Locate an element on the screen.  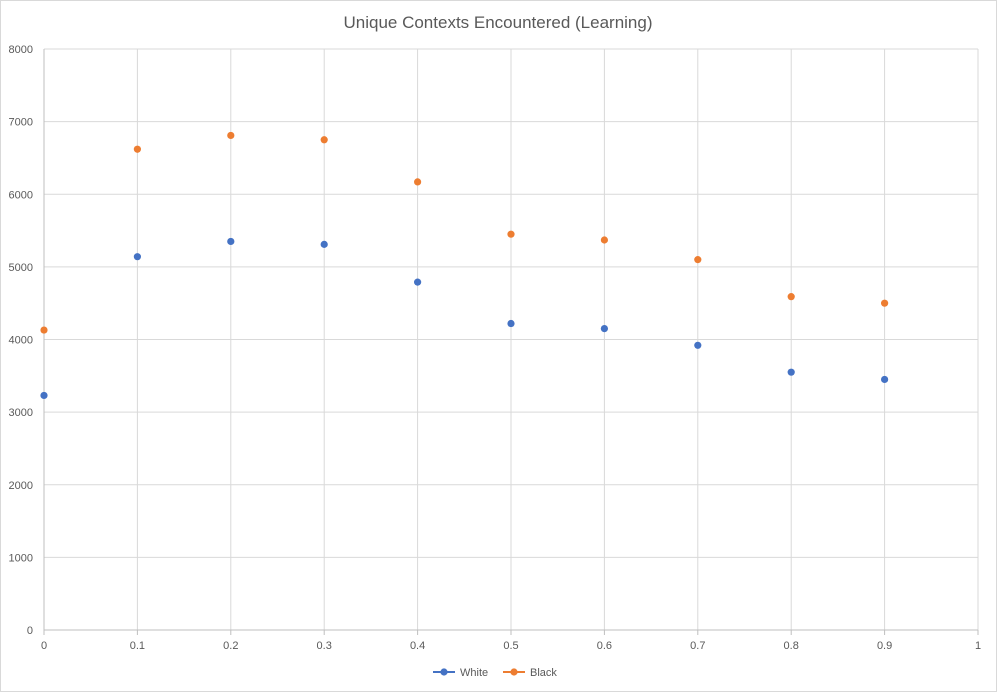
y-tick-label: 1000 is located at coordinates (21, 558).